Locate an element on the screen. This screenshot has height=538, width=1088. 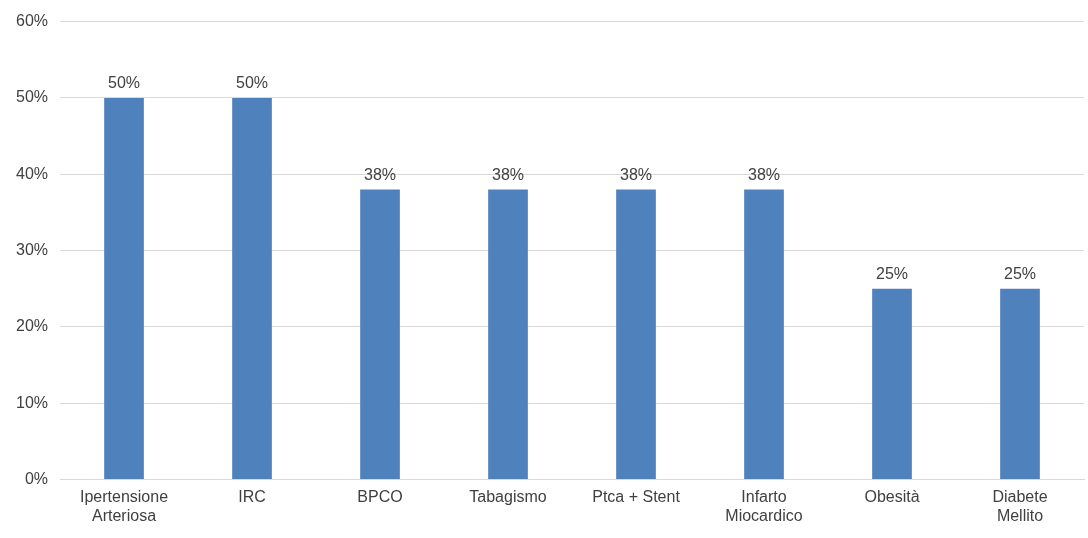
y-tick-label: 50% is located at coordinates (32, 97).